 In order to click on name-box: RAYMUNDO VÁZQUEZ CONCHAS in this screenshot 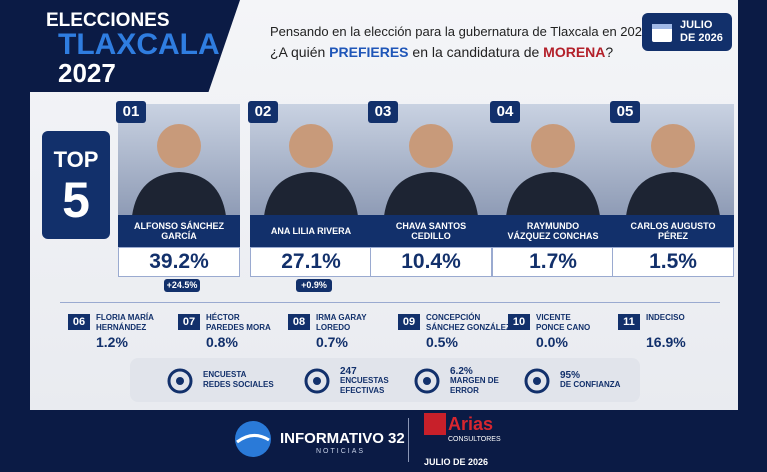, I will do `click(553, 231)`.